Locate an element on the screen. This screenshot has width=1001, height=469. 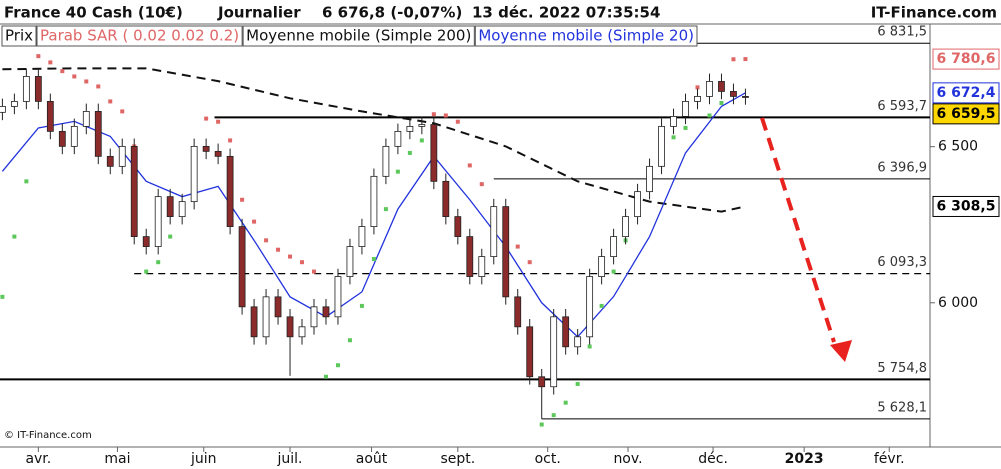
level-label: 6 396,9 is located at coordinates (902, 167).